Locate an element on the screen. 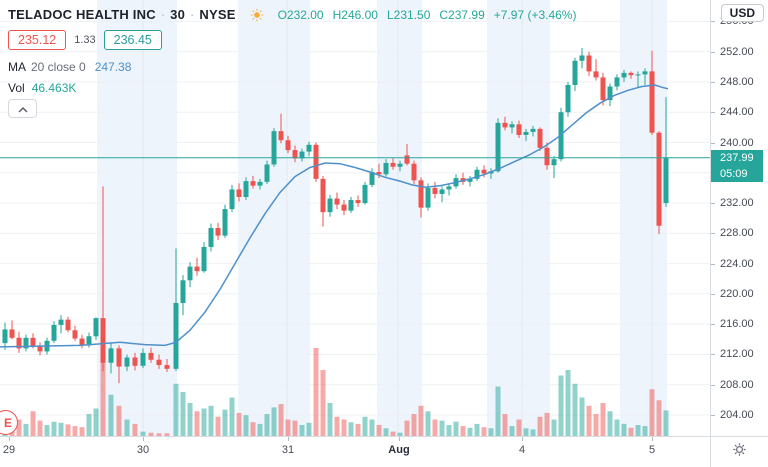  high-value: H246.00 is located at coordinates (355, 14).